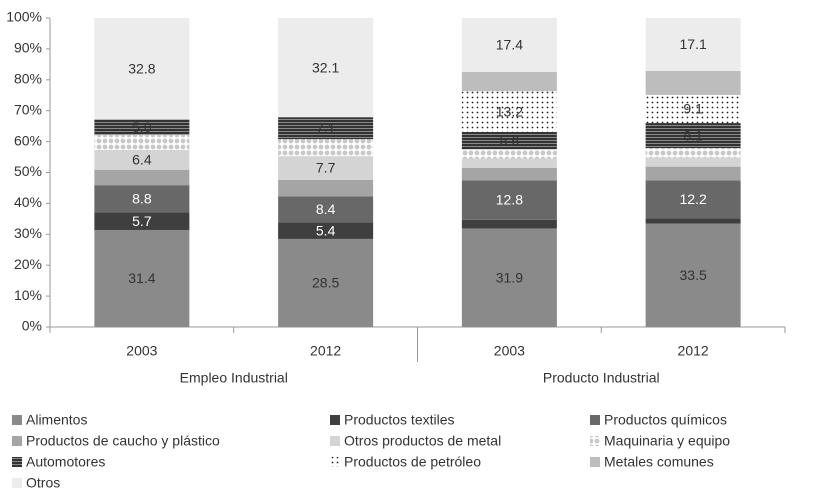  I want to click on bar-value-label: 12.2, so click(693, 199).